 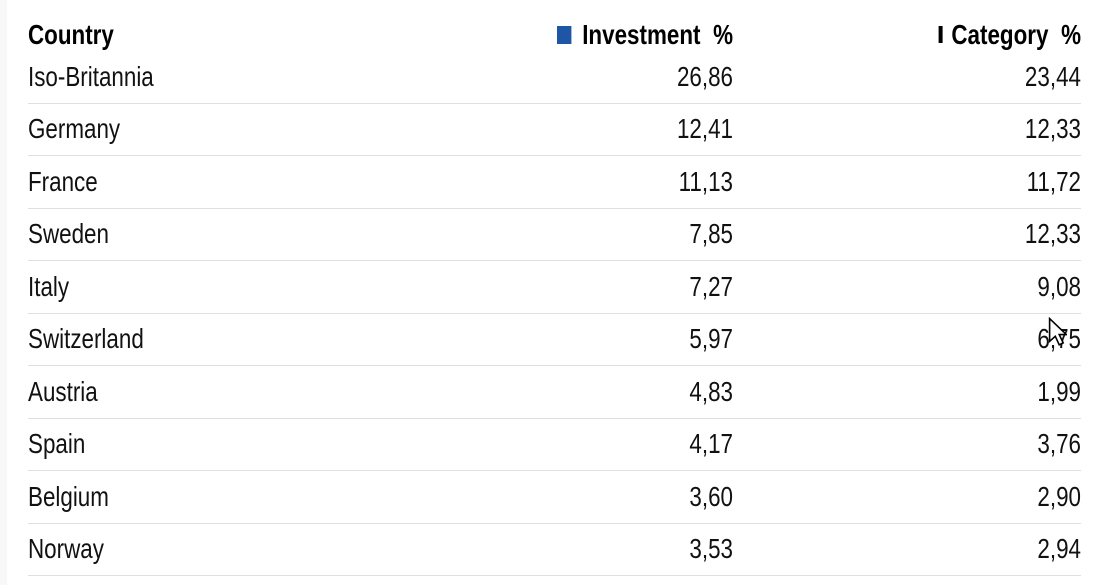 What do you see at coordinates (711, 549) in the screenshot?
I see `investment-cell: 3,53` at bounding box center [711, 549].